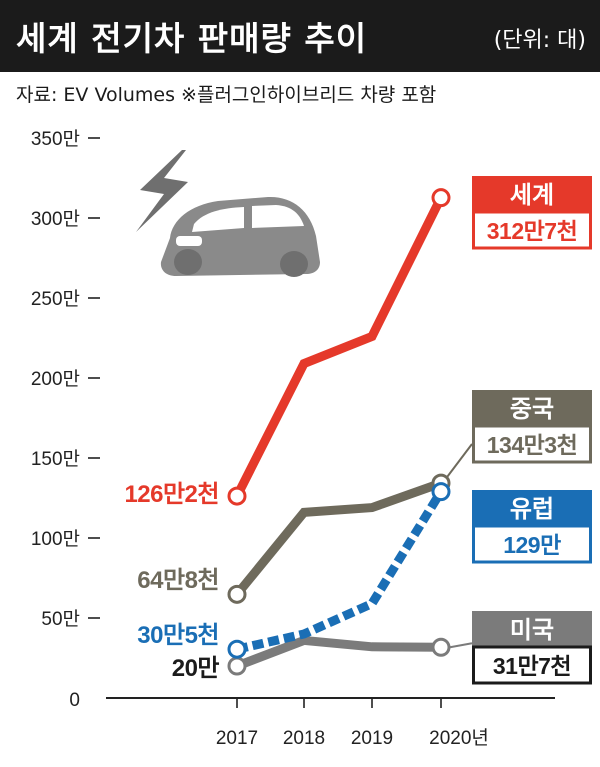 The image size is (600, 767). I want to click on x-tick-label: 2018, so click(304, 738).